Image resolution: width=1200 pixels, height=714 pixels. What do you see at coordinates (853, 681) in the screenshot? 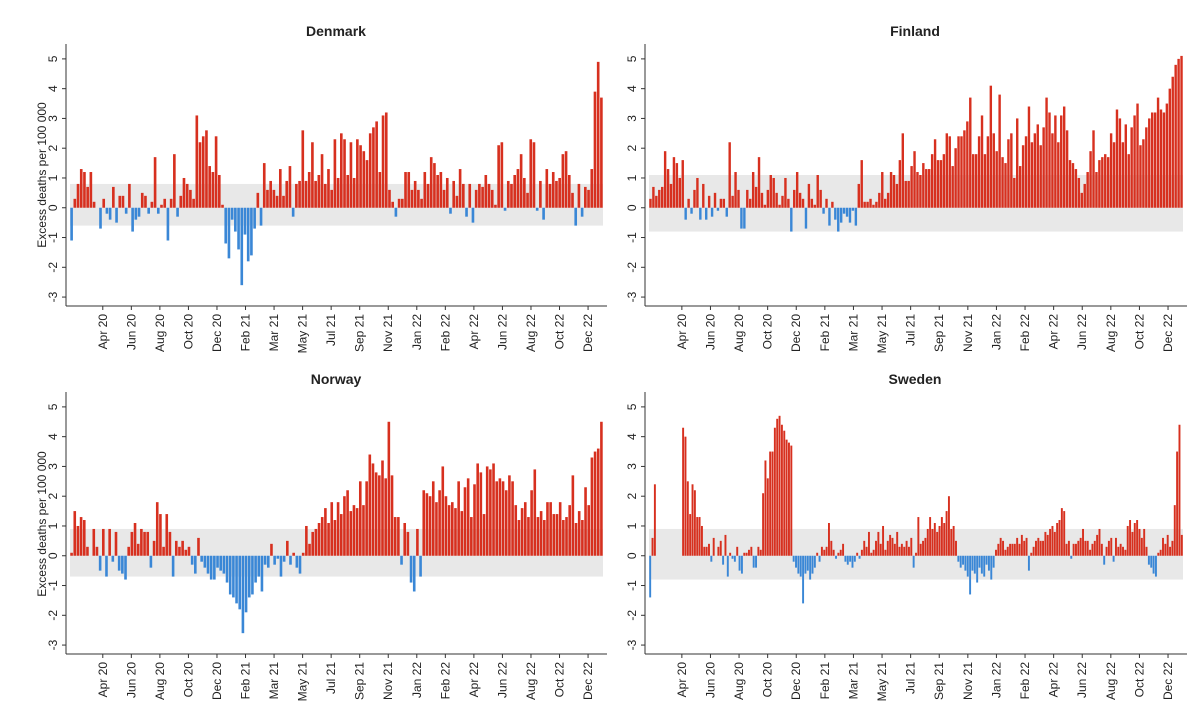
I see `sweden-x-tick-label: Mar 21` at bounding box center [853, 681].